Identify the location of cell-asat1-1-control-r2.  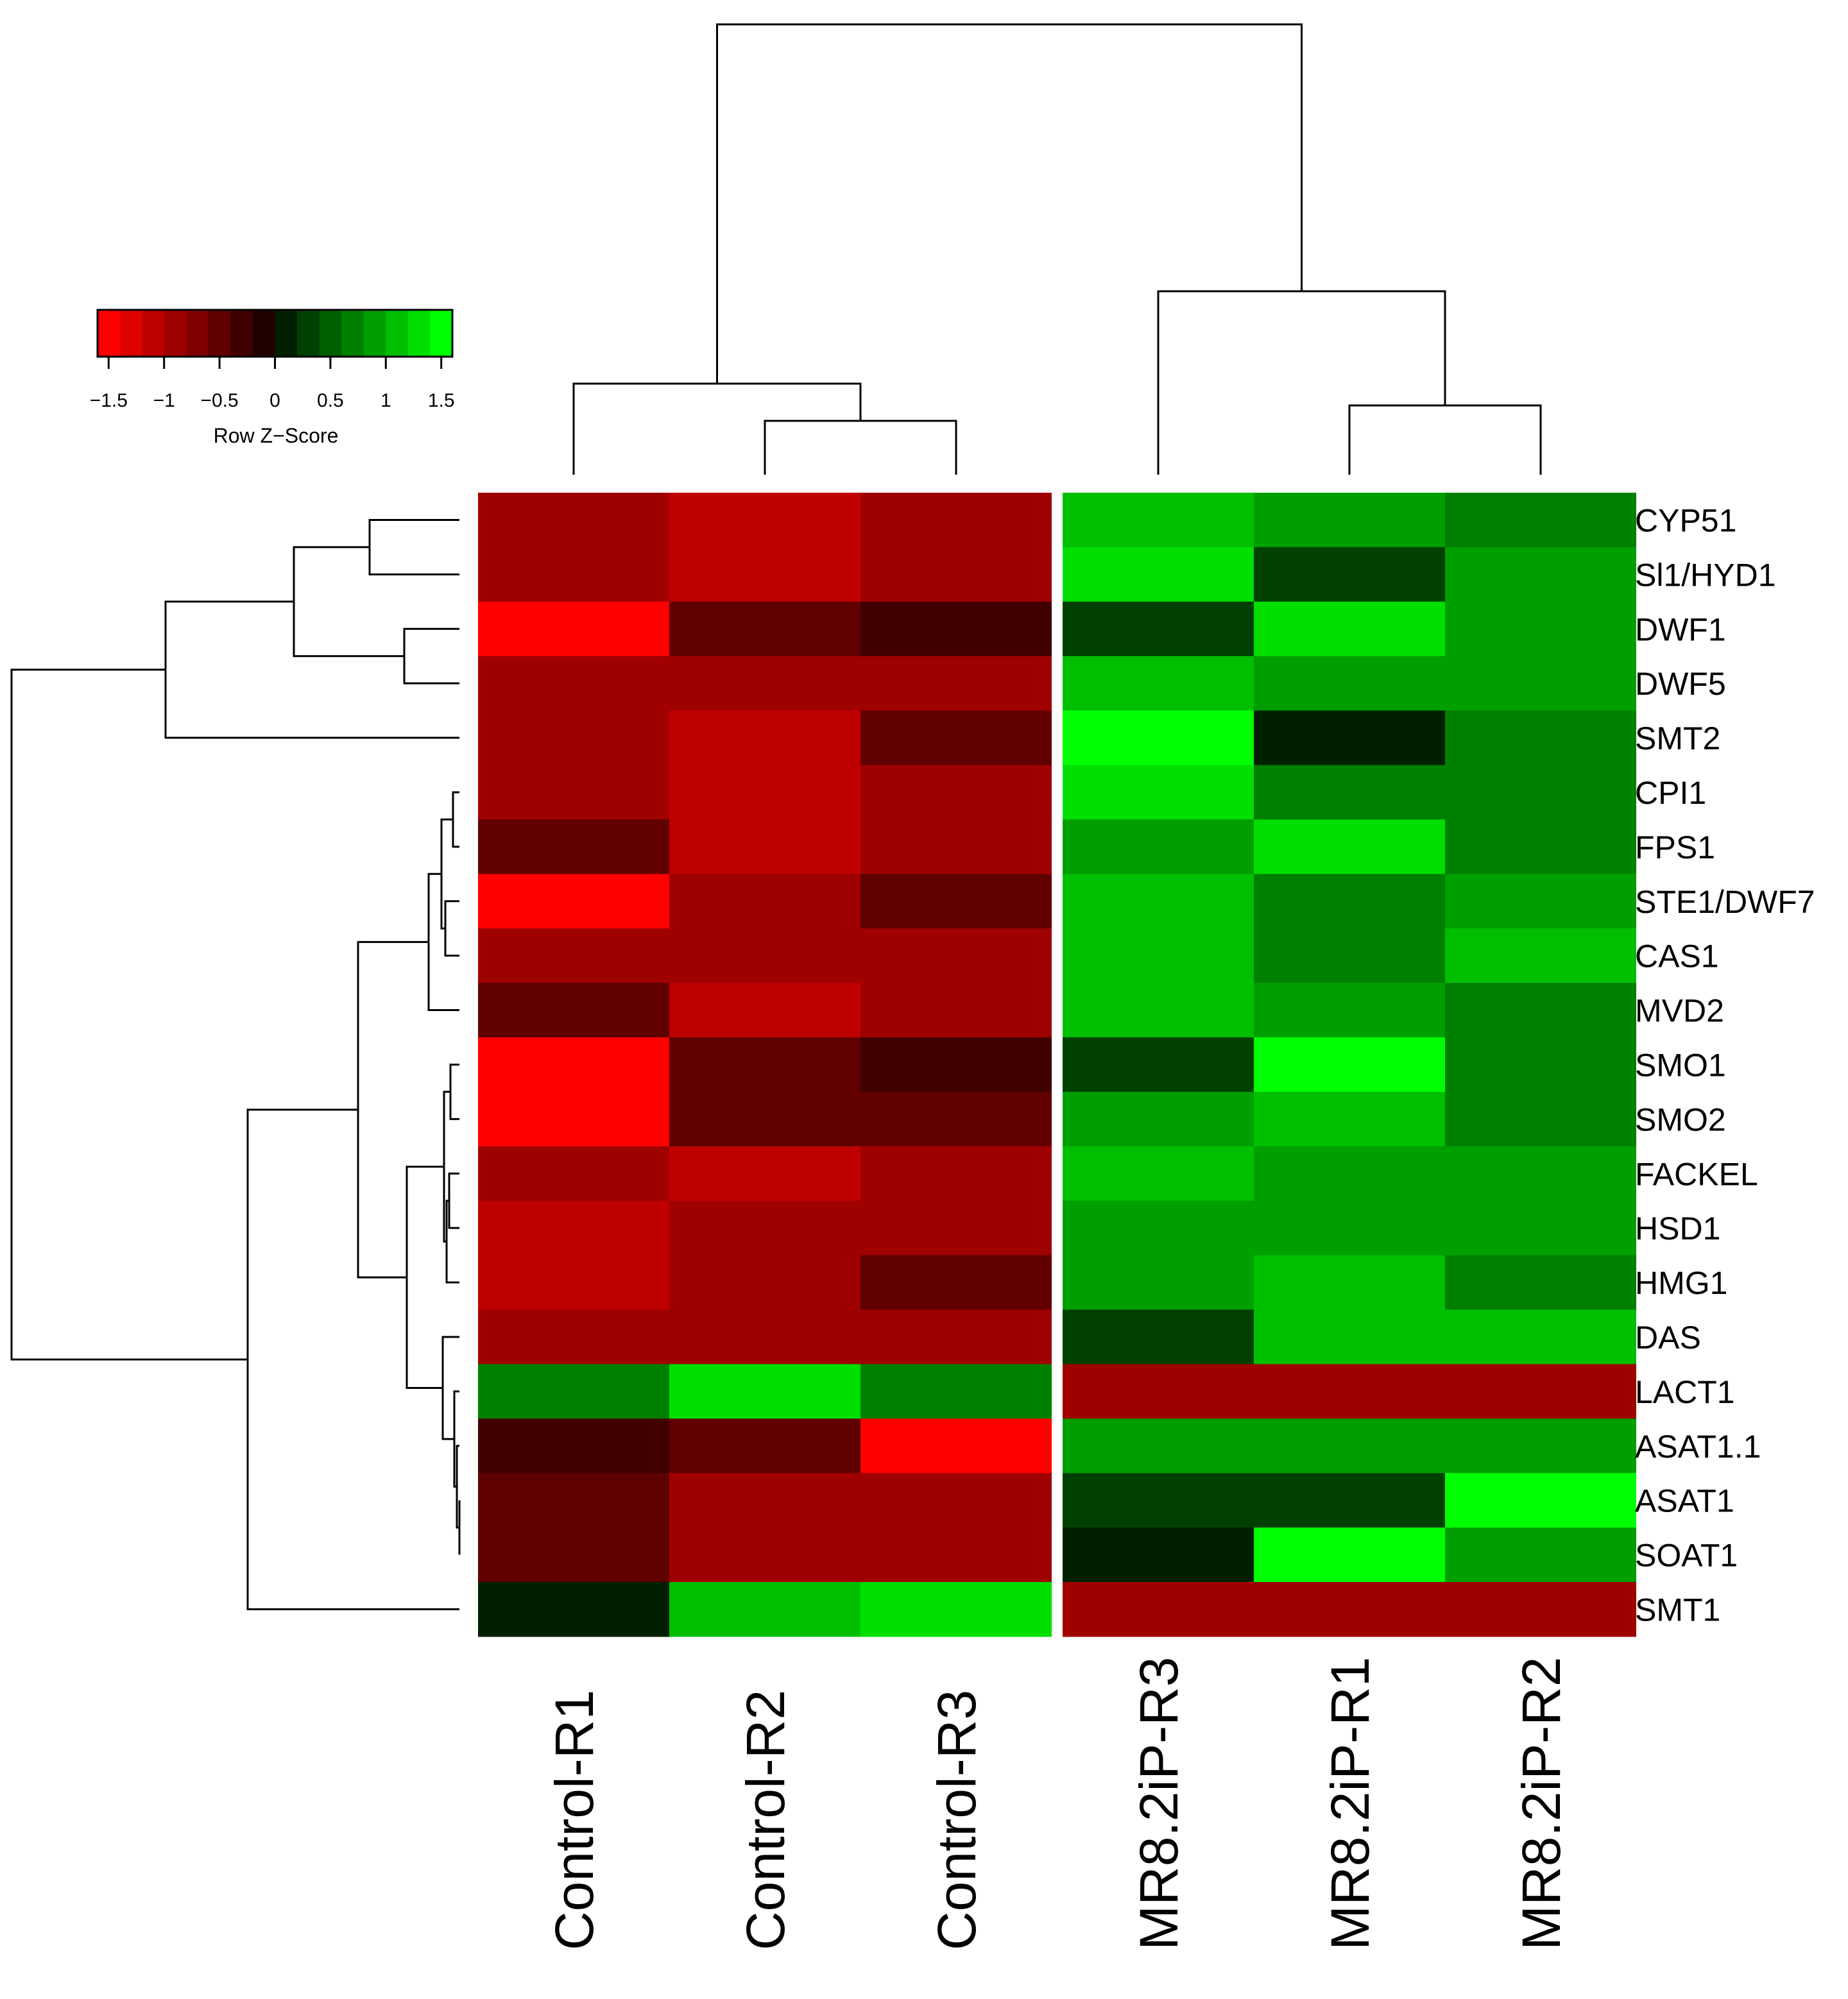
(765, 1446).